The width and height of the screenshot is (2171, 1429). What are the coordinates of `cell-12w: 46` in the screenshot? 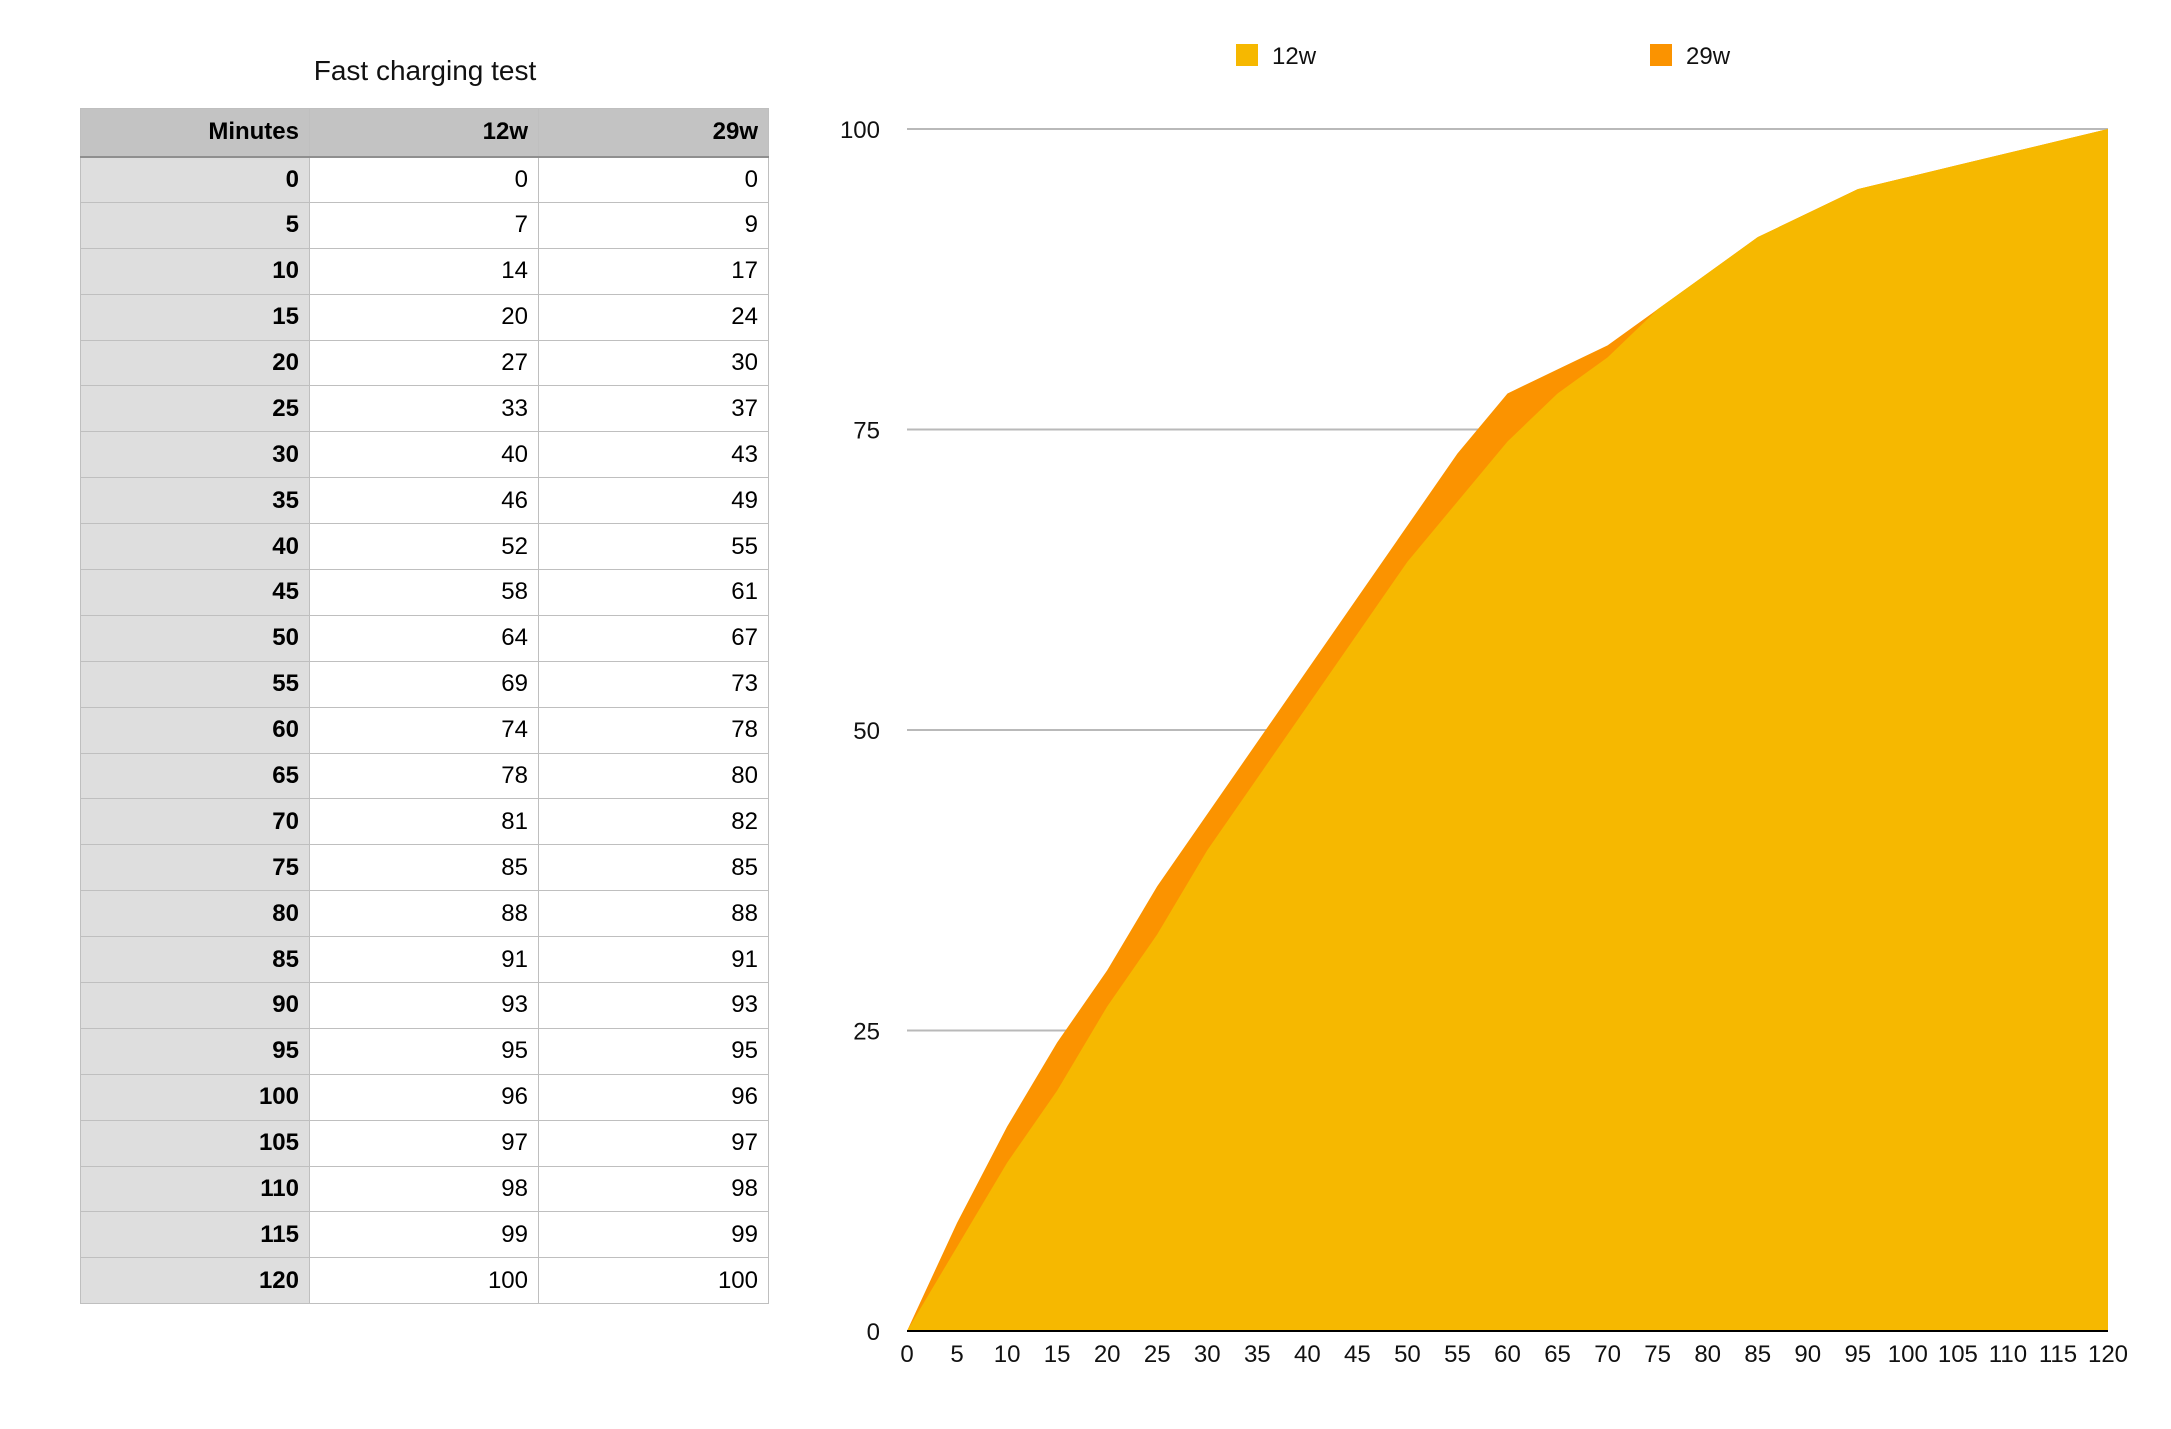 It's located at (424, 501).